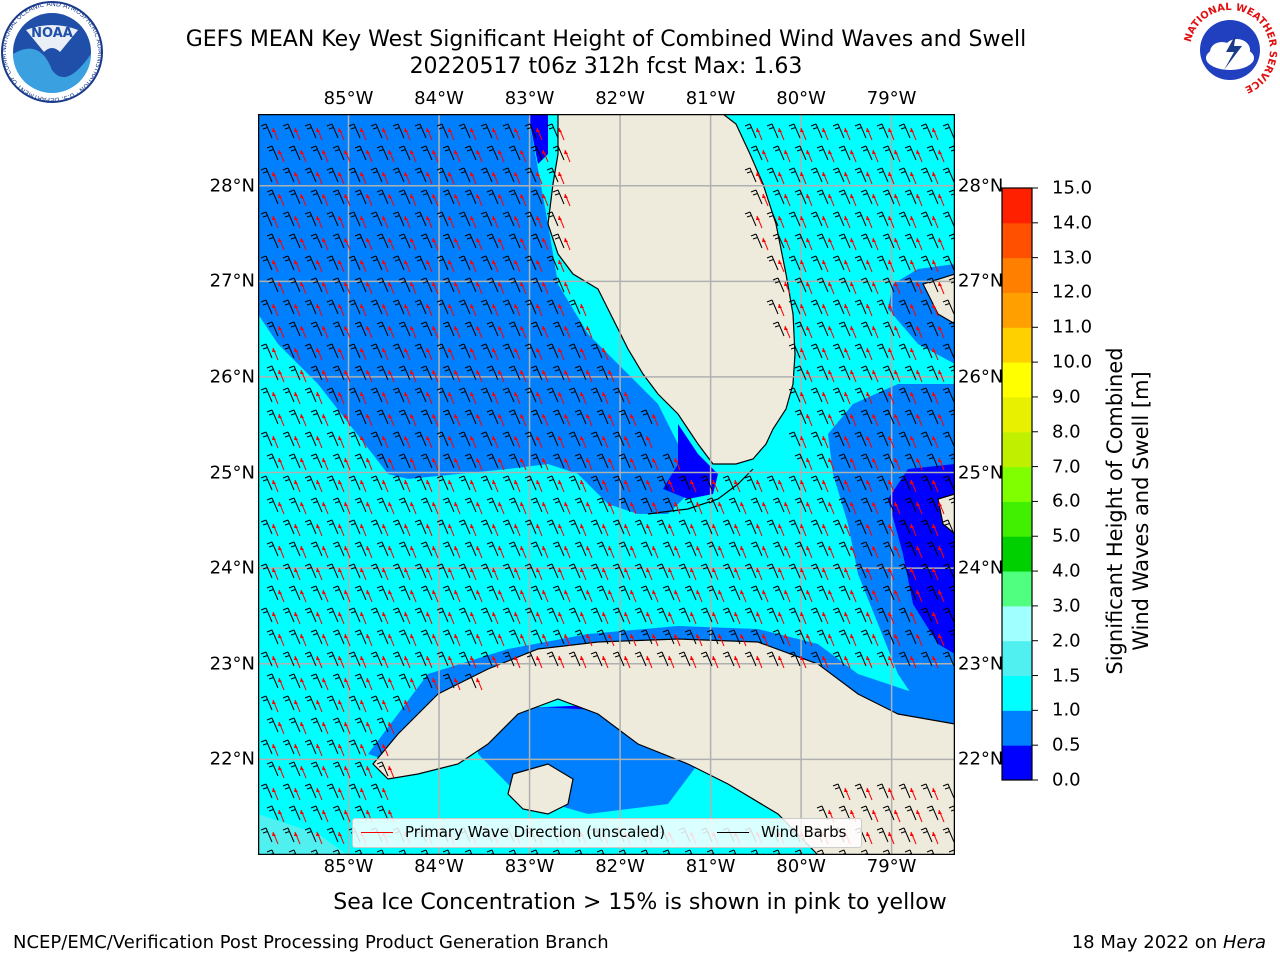 The width and height of the screenshot is (1280, 960). I want to click on lat-tick-label-left: 25°N, so click(232, 473).